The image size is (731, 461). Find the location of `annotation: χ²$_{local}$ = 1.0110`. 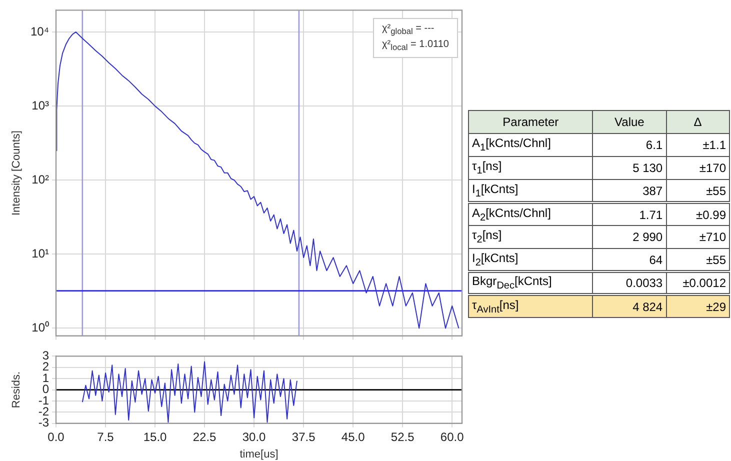

annotation: χ²$_{local}$ = 1.0110 is located at coordinates (415, 46).